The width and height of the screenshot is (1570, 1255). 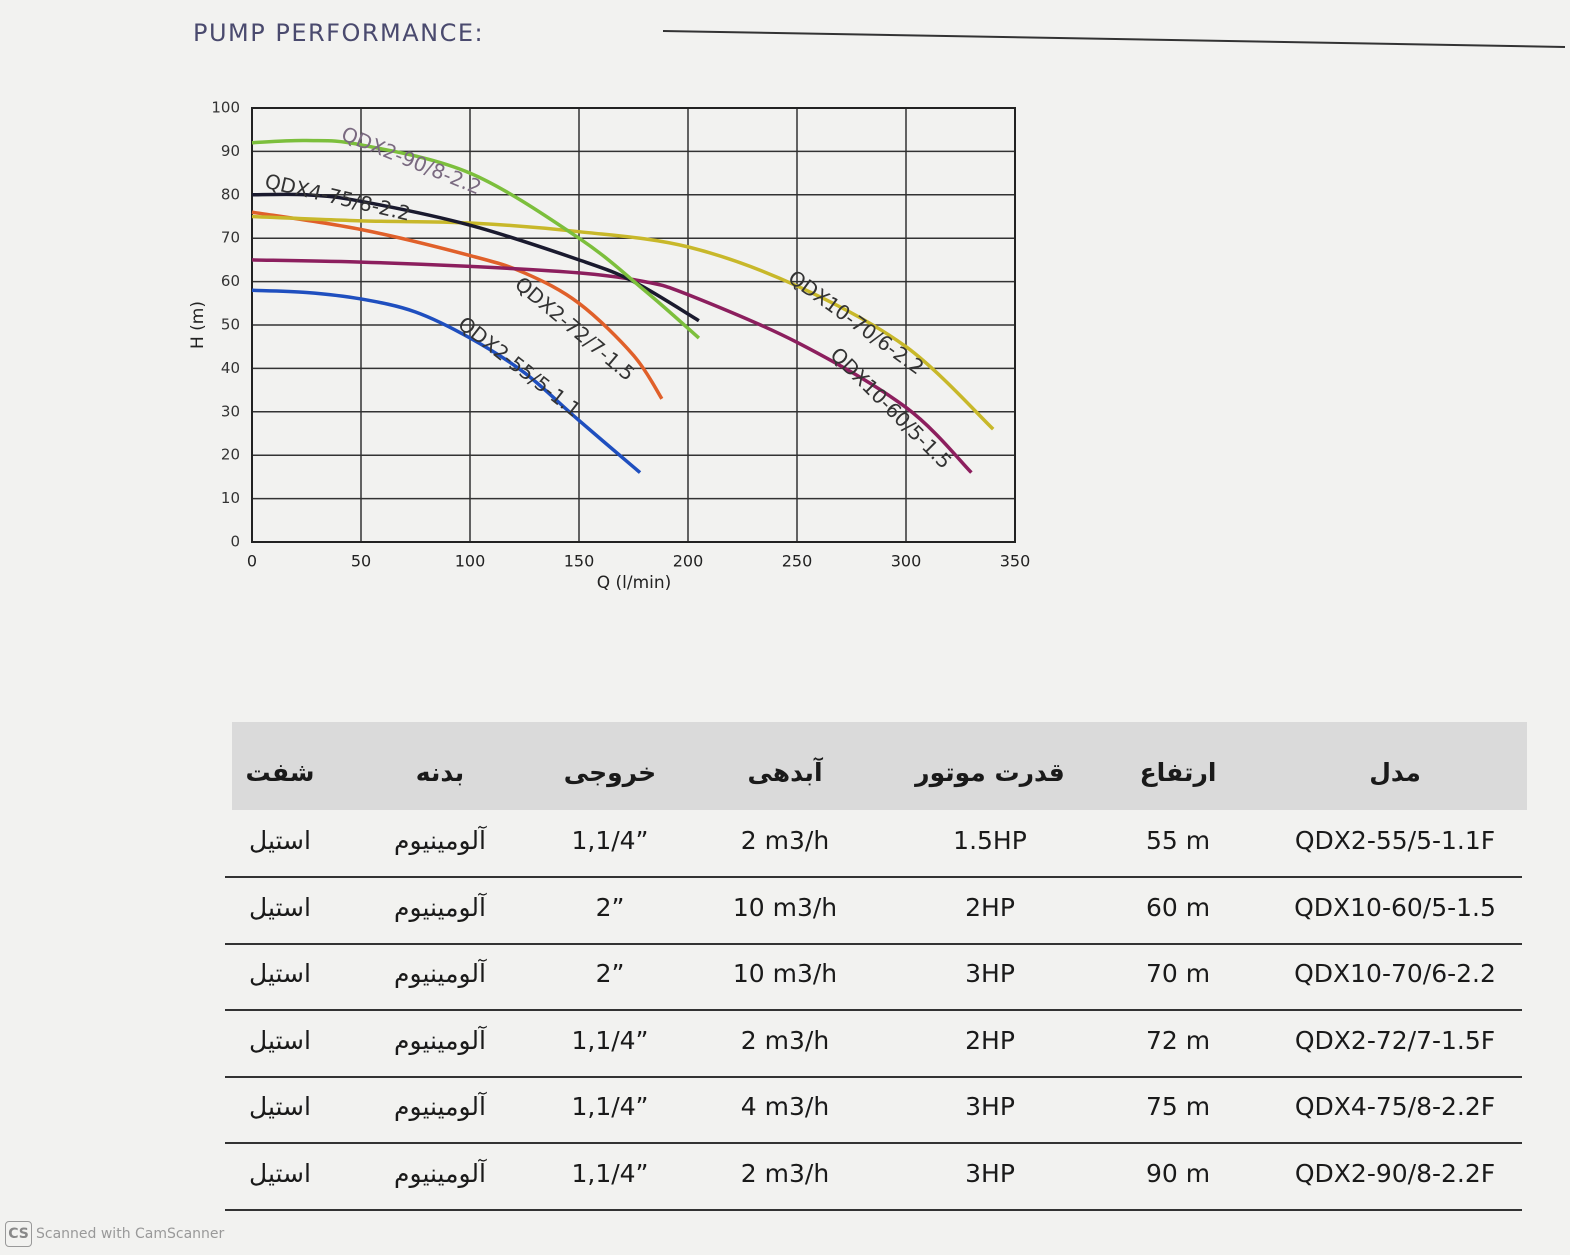 What do you see at coordinates (1395, 973) in the screenshot?
I see `table-cell: QDX10-70/6-2.2` at bounding box center [1395, 973].